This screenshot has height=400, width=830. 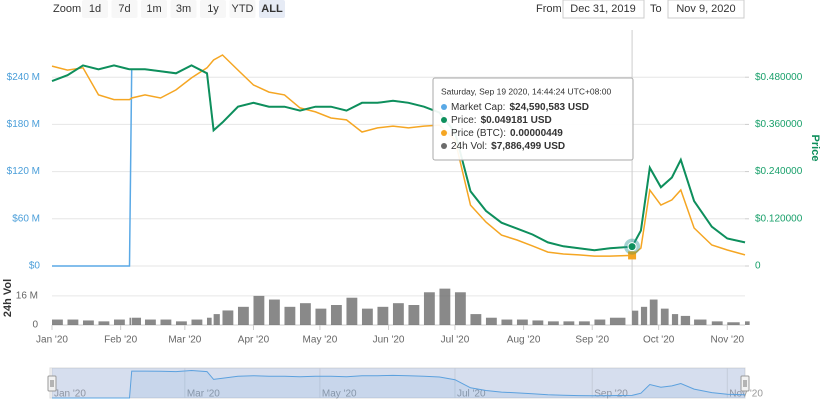 What do you see at coordinates (507, 133) in the screenshot?
I see `tooltip-row: Price (BTC): 0.00000449` at bounding box center [507, 133].